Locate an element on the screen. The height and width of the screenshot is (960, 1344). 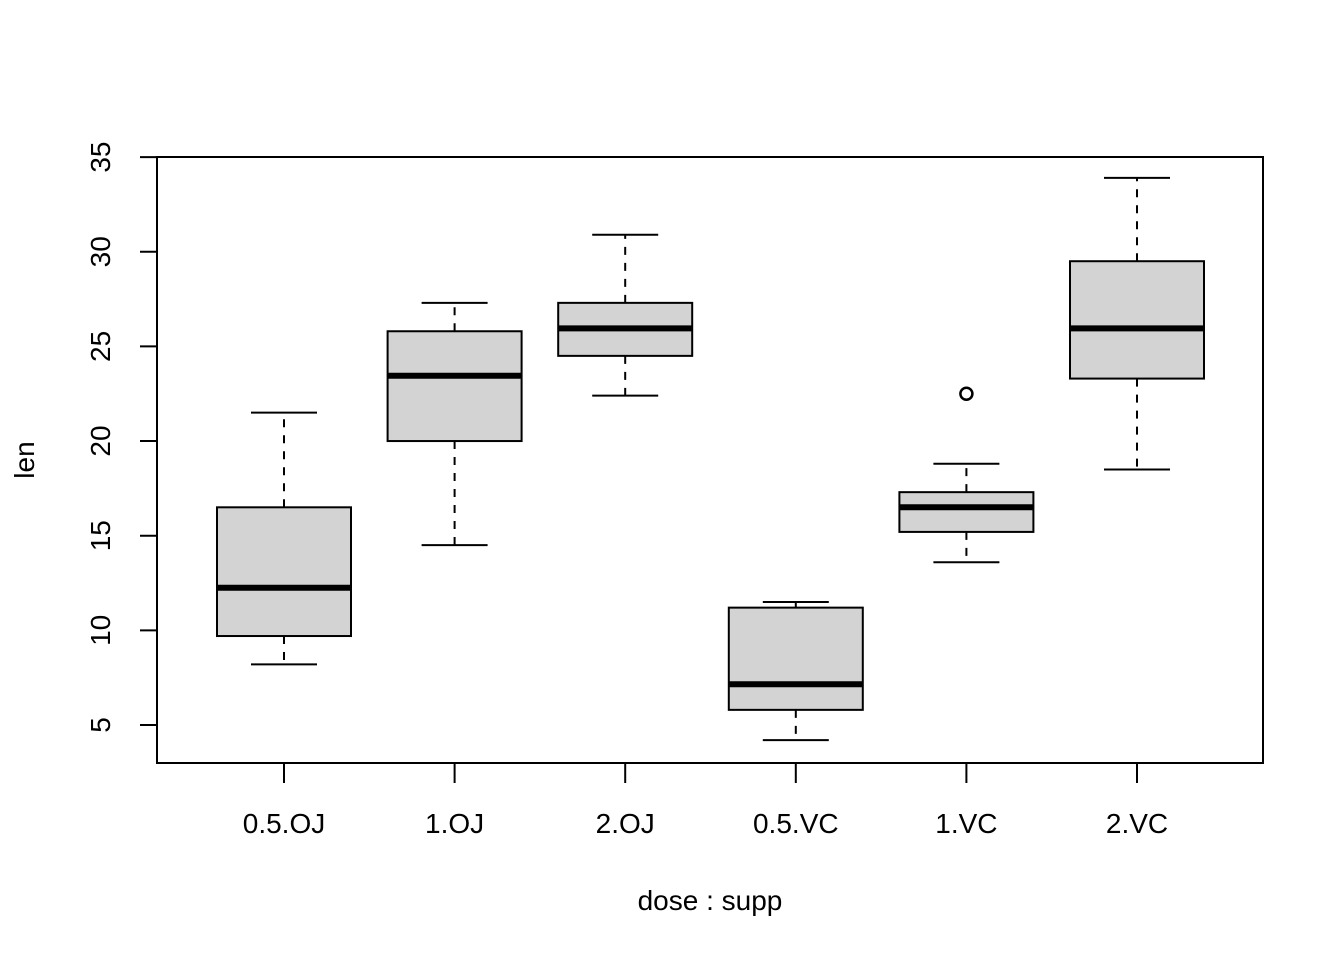
x-axis: 0.5.OJ 1.OJ 2.OJ 0.5.VC 1.VC 2.VC is located at coordinates (705, 801).